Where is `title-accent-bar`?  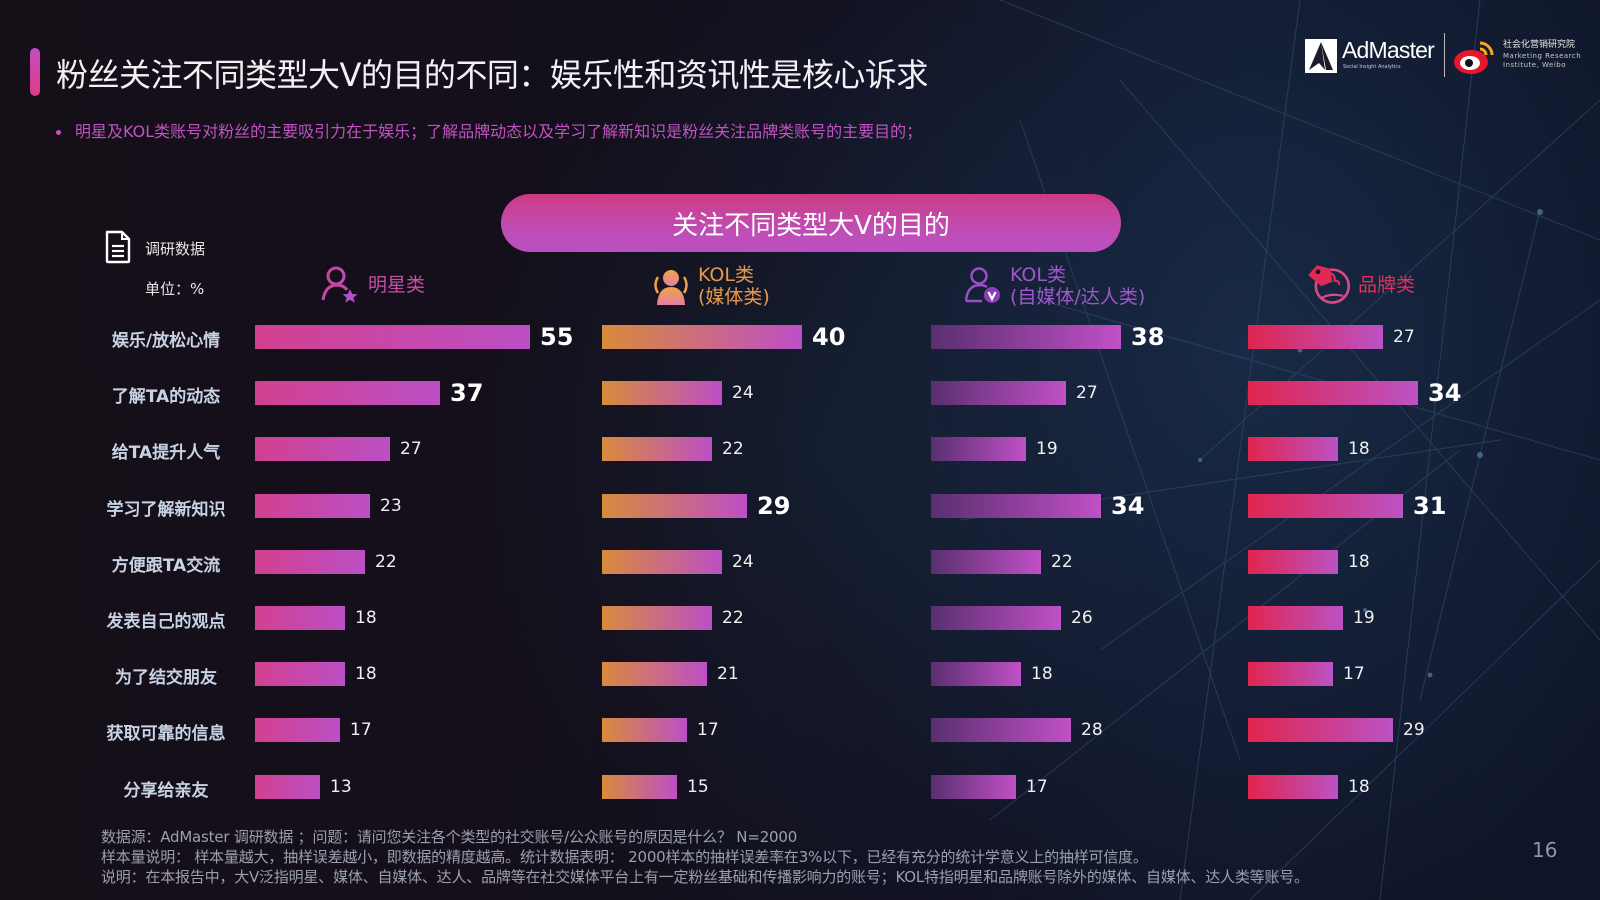
title-accent-bar is located at coordinates (35, 72).